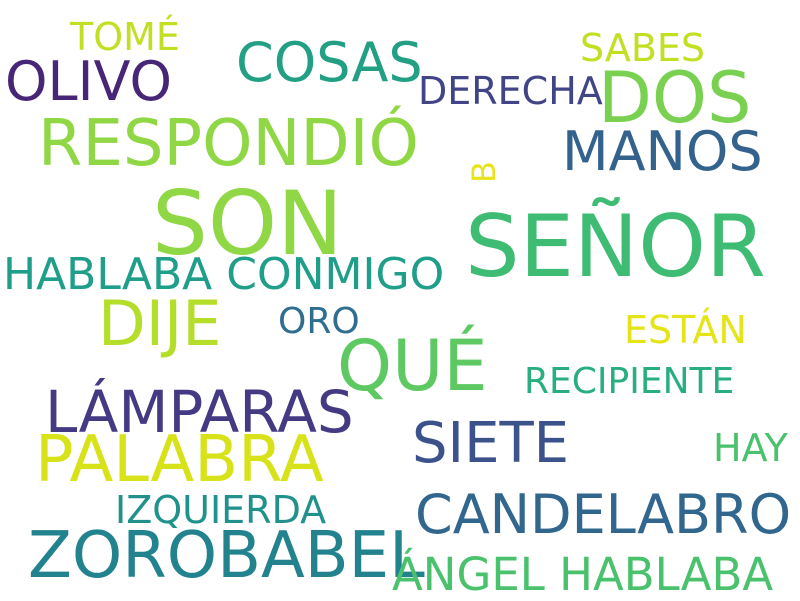 The image size is (800, 601). What do you see at coordinates (226, 556) in the screenshot?
I see `word-zorobabel: ZOROBABEL` at bounding box center [226, 556].